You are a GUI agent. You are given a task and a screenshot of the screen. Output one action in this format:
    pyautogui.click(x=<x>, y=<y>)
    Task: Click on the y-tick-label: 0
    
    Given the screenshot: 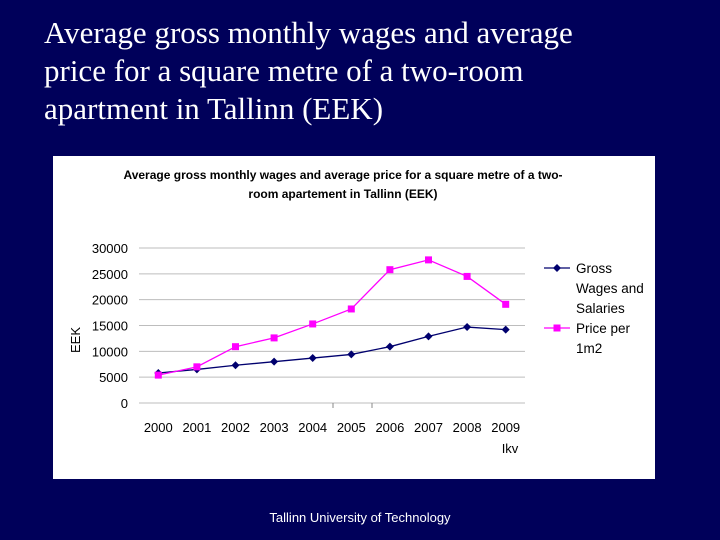 What is the action you would take?
    pyautogui.click(x=124, y=403)
    